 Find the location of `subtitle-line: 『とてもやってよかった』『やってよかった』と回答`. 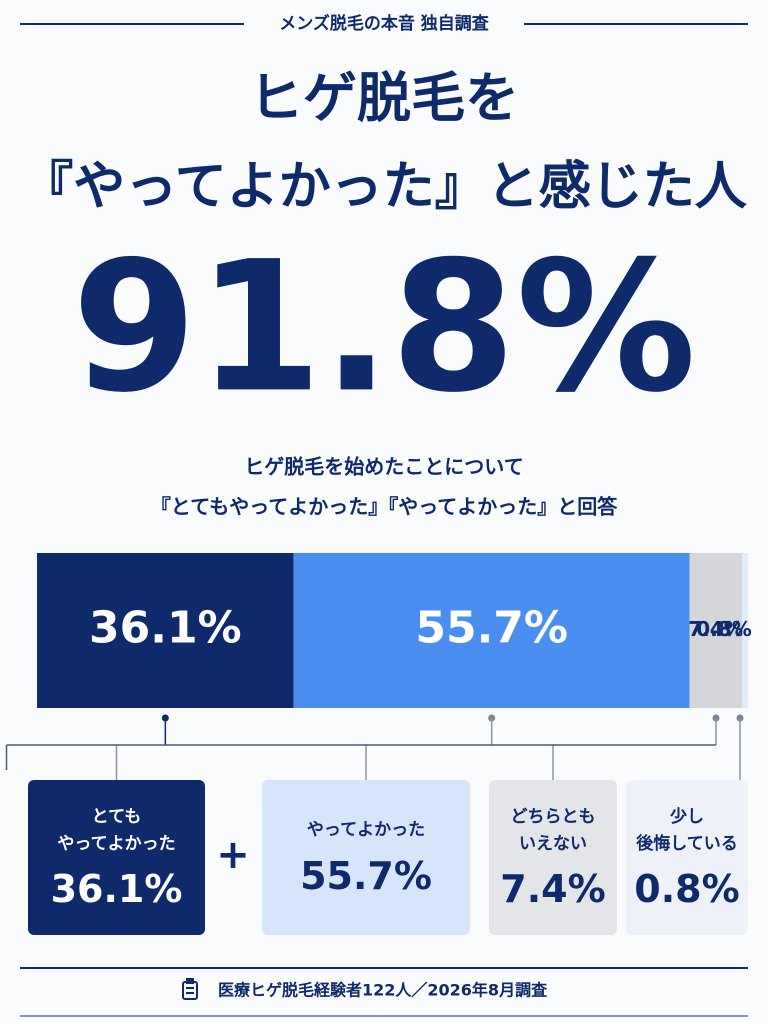

subtitle-line: 『とてもやってよかった』『やってよかった』と回答 is located at coordinates (384, 507).